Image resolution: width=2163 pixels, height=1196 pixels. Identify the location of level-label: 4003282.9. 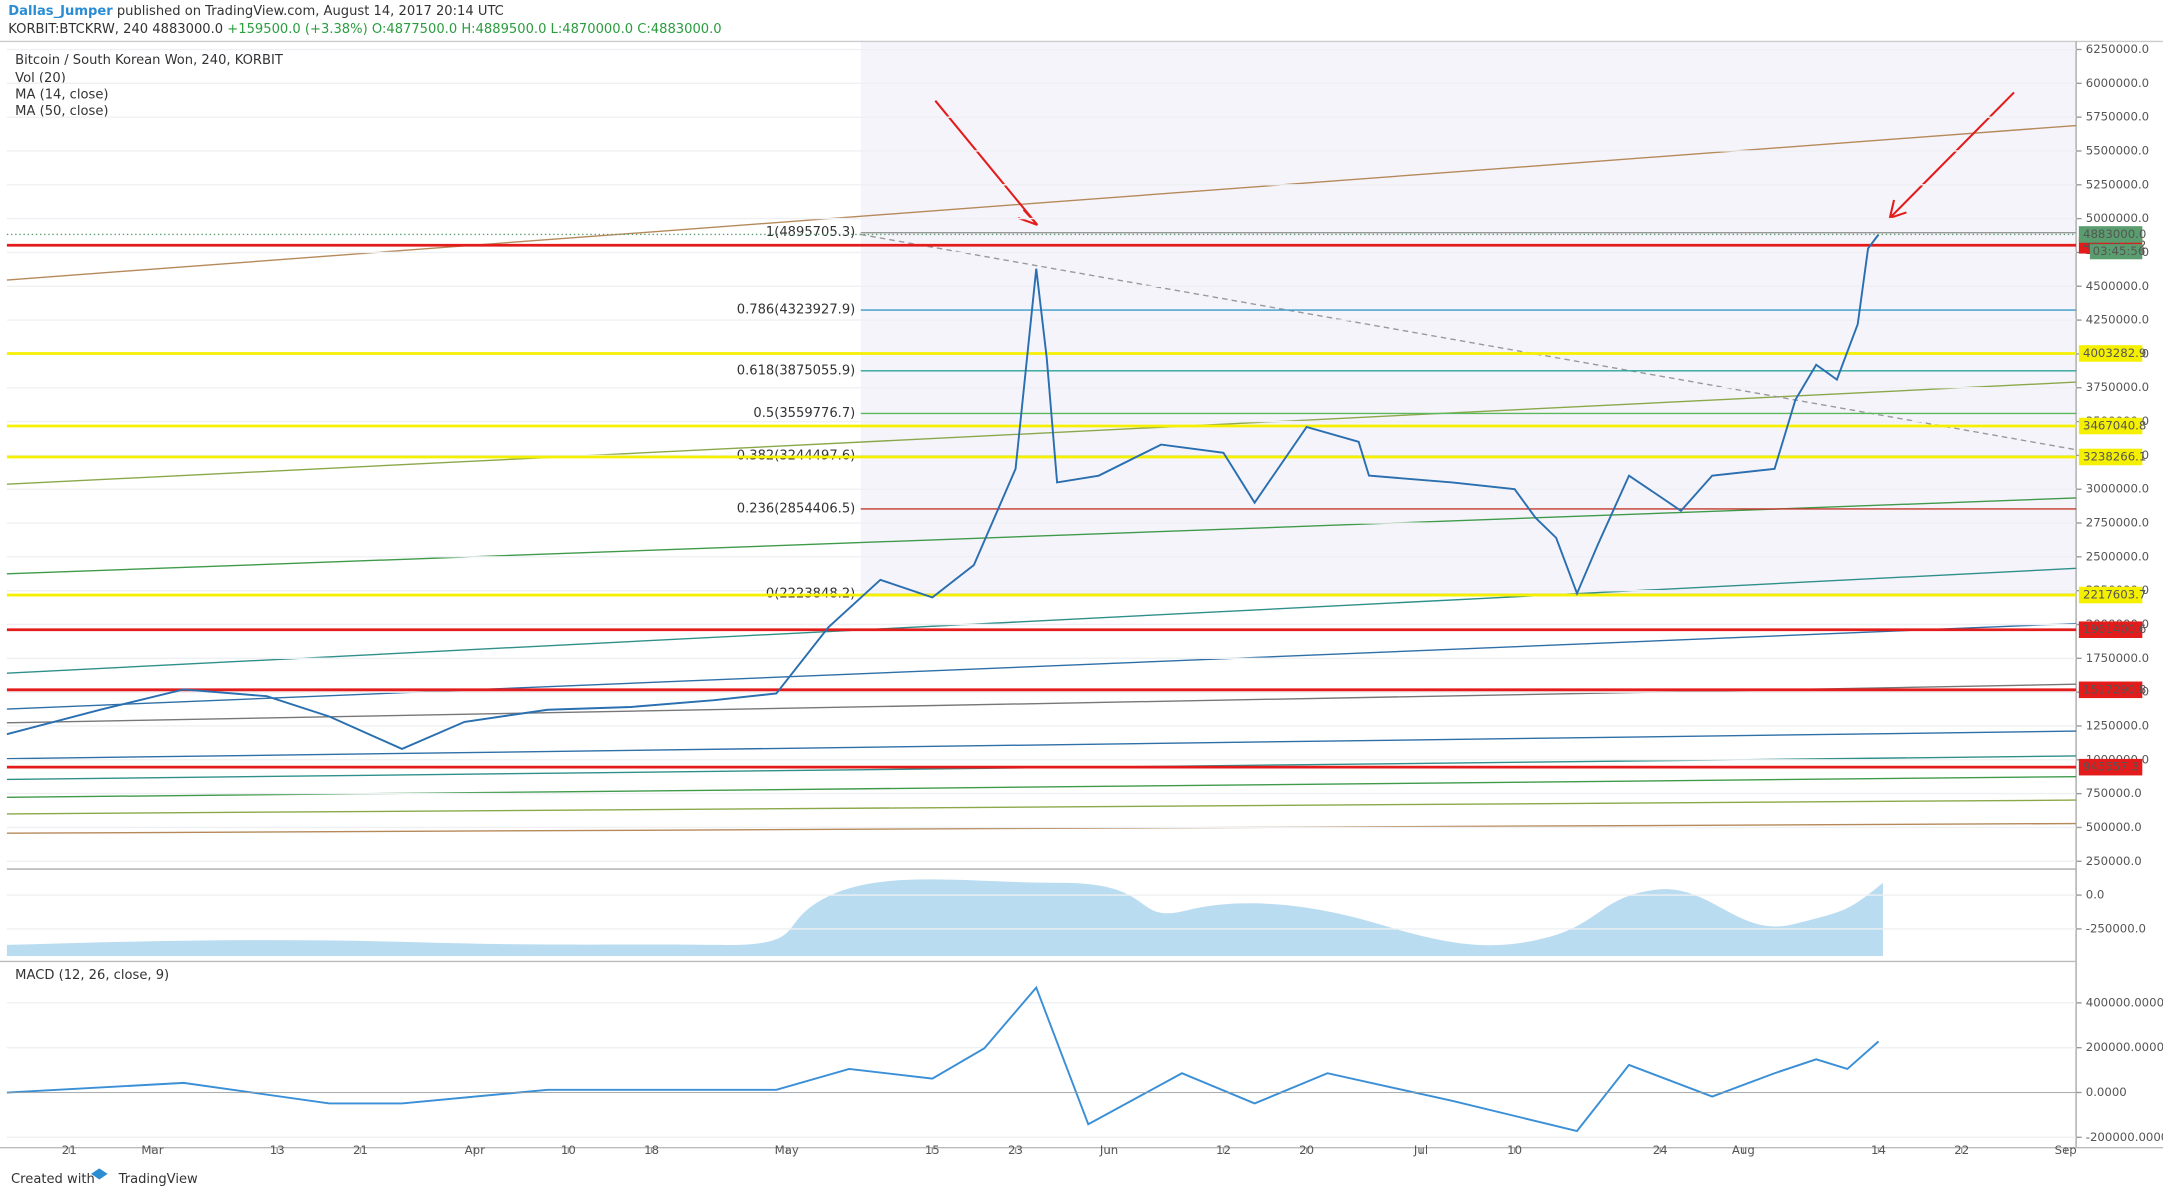
(2114, 353).